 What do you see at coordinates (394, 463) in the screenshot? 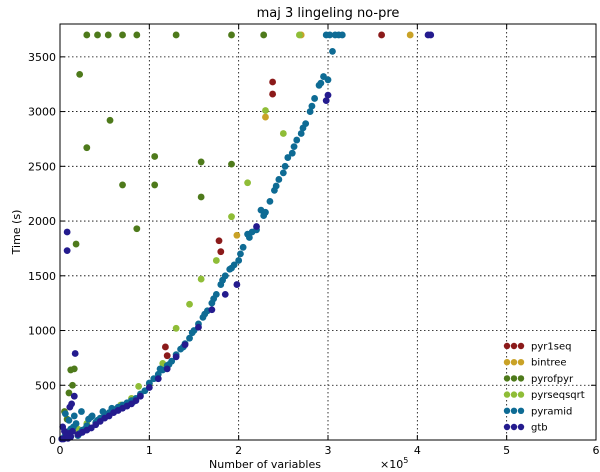
I see `x-axis-multiplier: ×10⁵` at bounding box center [394, 463].